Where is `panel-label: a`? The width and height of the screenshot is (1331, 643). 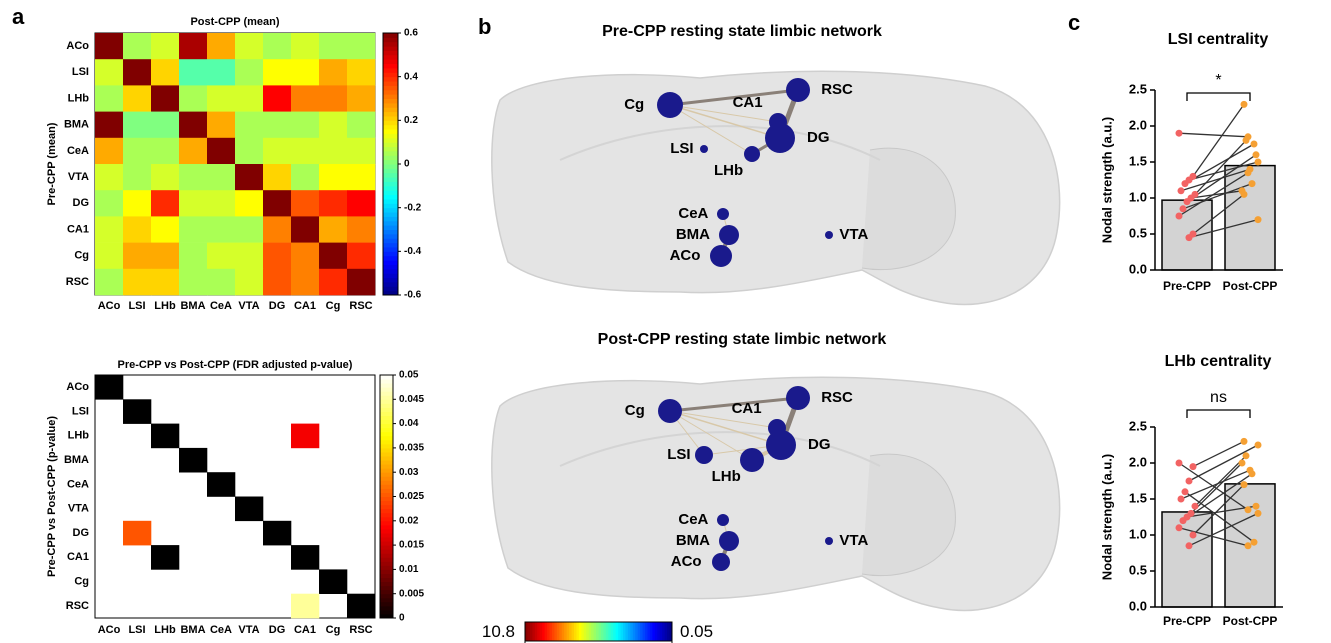 panel-label: a is located at coordinates (18, 16).